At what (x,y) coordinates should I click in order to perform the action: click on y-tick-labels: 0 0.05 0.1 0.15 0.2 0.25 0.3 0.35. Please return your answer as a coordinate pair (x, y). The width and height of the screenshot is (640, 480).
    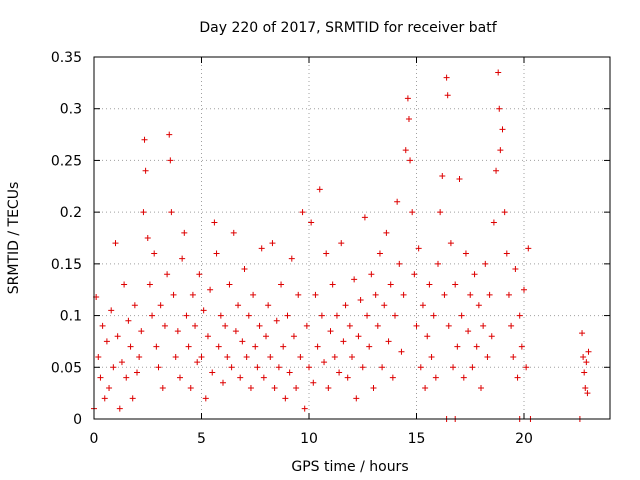
    Looking at the image, I should click on (66, 239).